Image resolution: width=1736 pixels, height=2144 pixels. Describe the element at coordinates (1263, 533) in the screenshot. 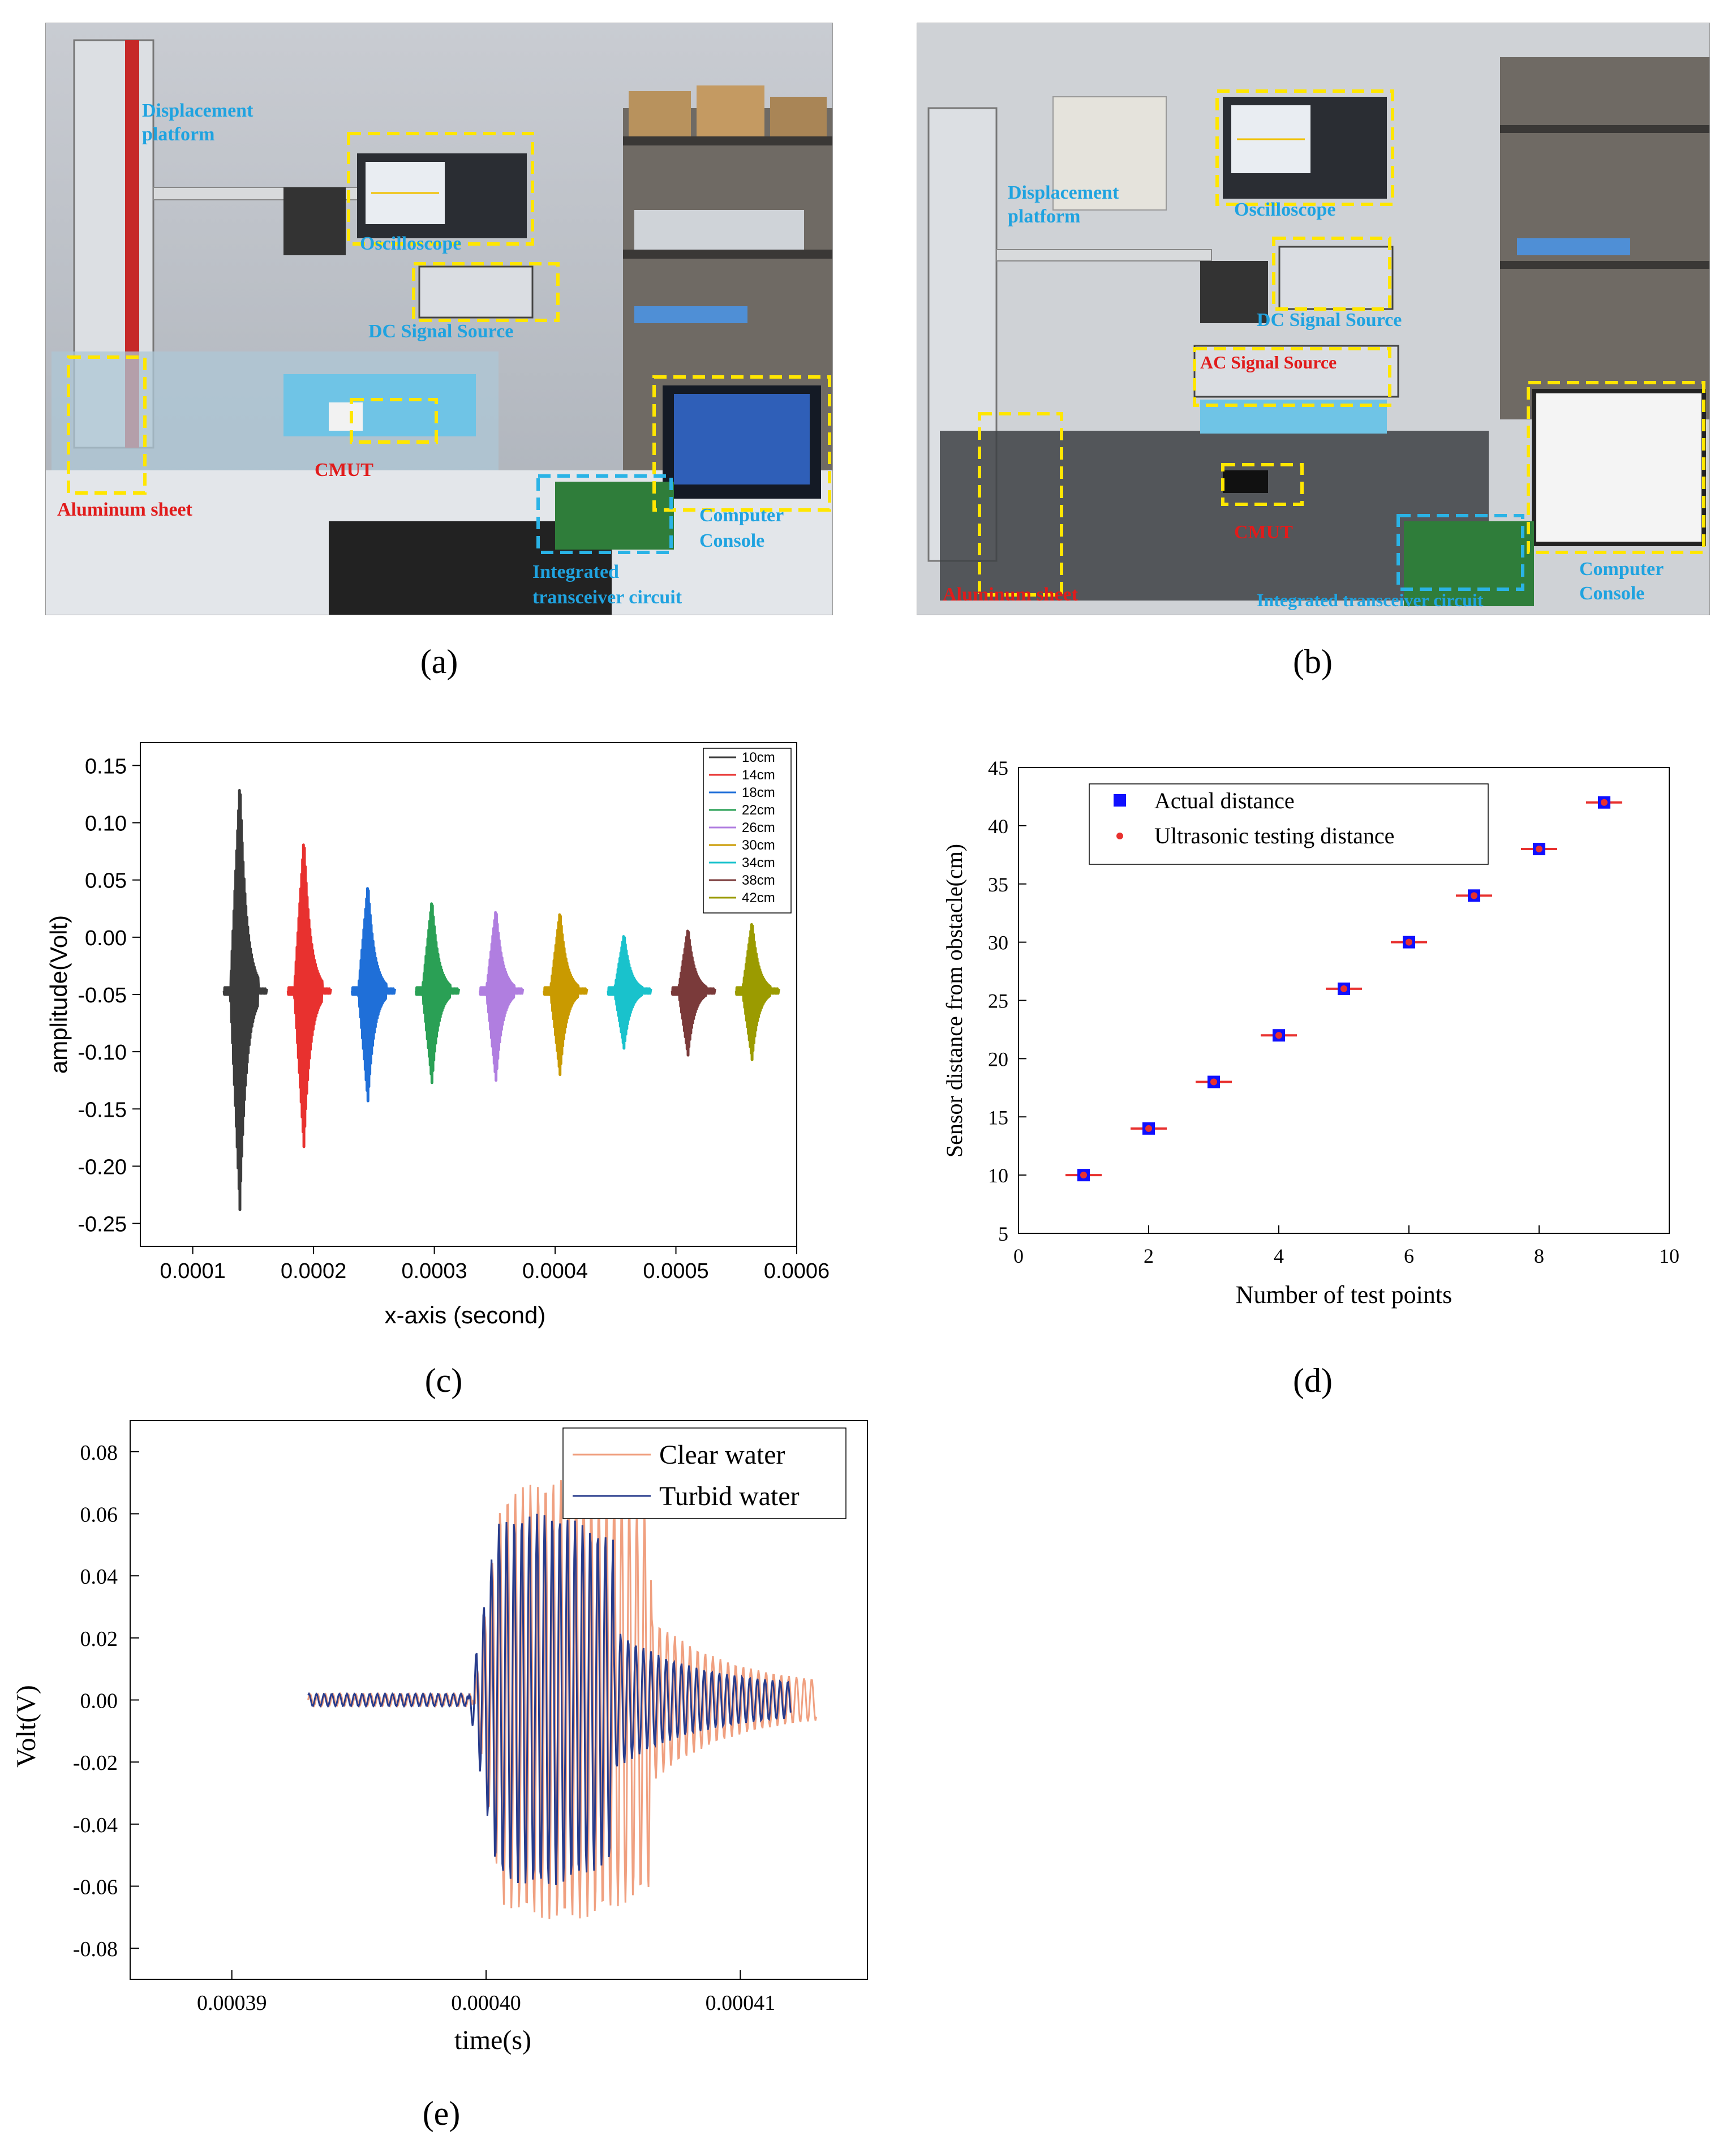

I see `label-cmut-b: CMUT` at that location.